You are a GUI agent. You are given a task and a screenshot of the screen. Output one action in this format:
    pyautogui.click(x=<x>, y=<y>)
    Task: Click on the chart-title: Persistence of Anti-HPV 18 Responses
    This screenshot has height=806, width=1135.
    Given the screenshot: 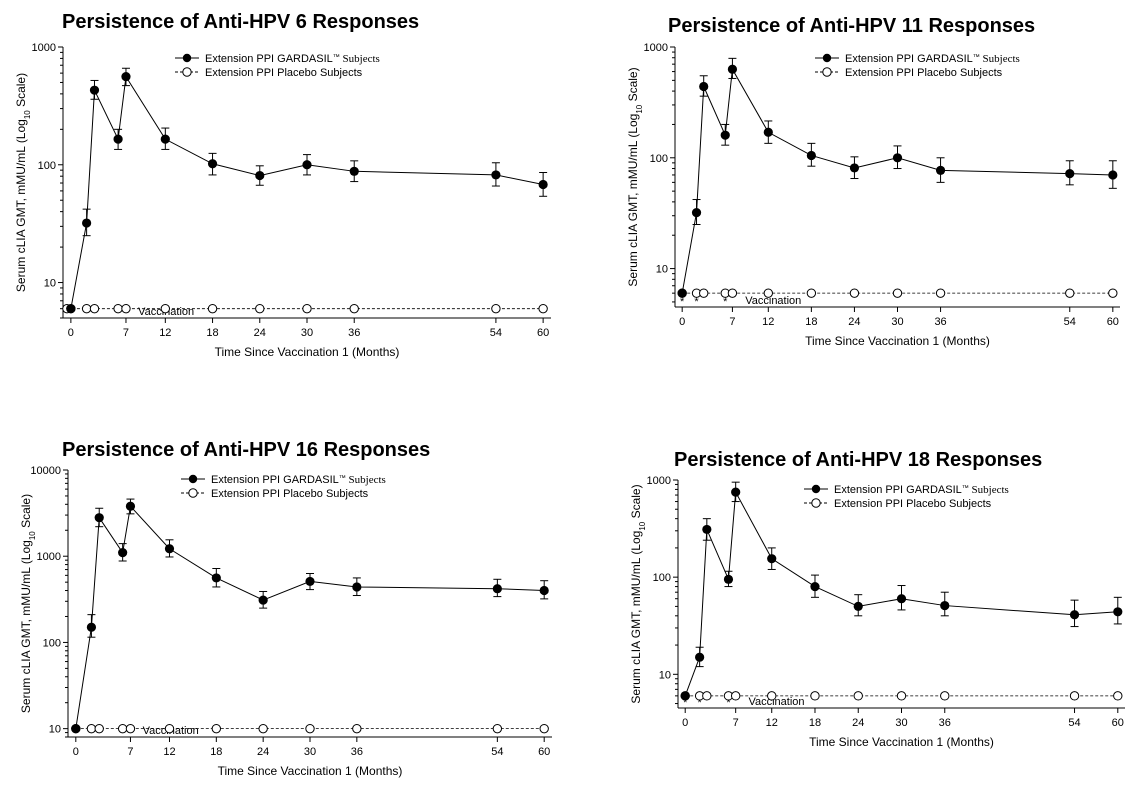 What is the action you would take?
    pyautogui.click(x=858, y=460)
    